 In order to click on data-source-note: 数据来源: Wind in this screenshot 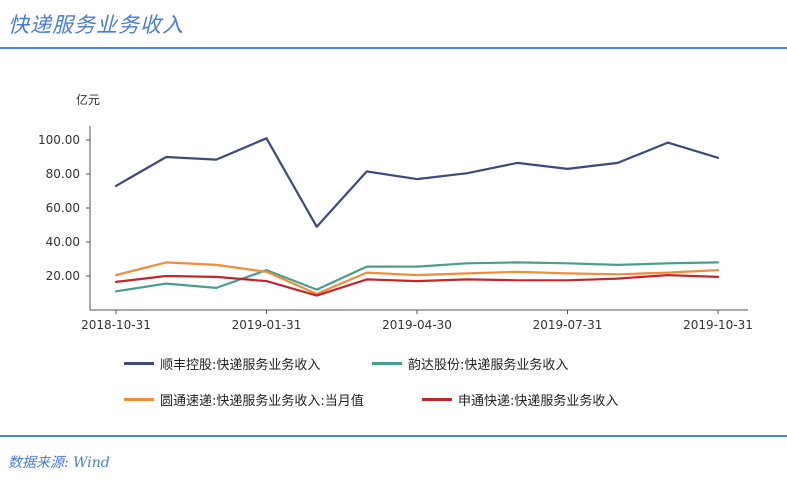, I will do `click(59, 463)`.